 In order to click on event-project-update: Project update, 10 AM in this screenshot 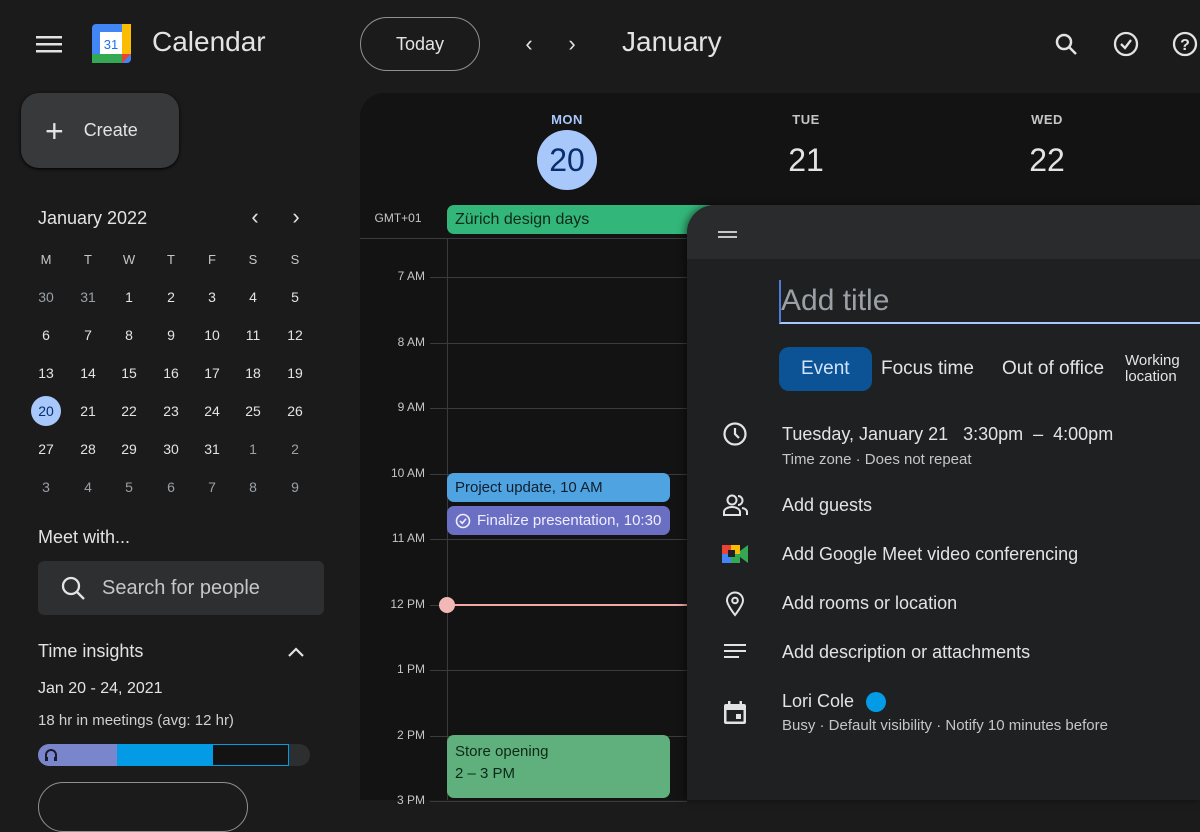, I will do `click(558, 487)`.